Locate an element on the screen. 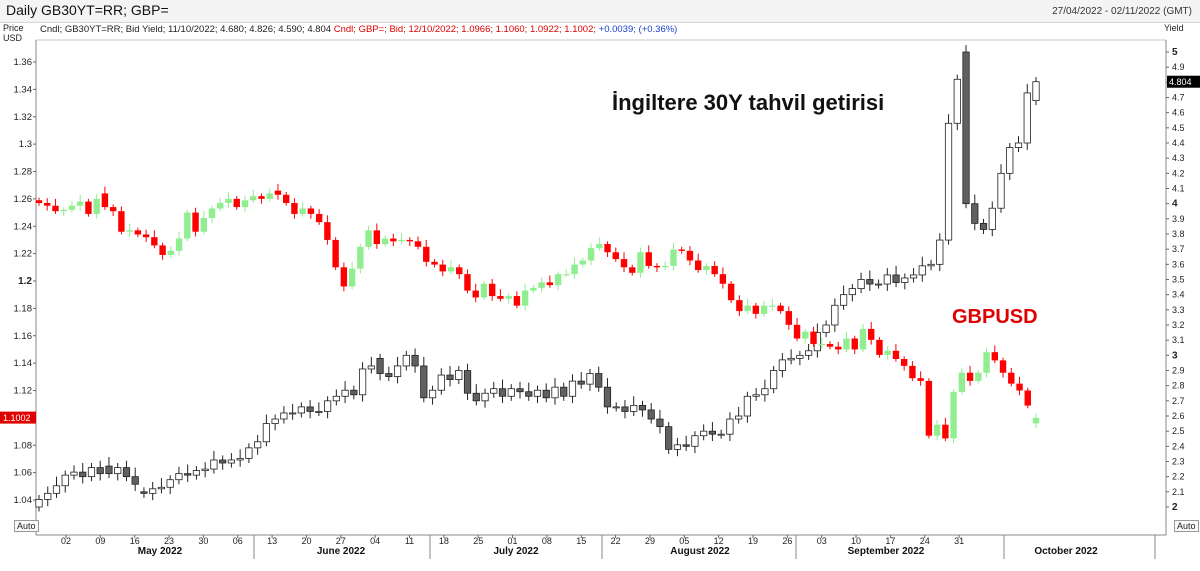 Image resolution: width=1200 pixels, height=571 pixels. right-tick-label: 2.7 is located at coordinates (1178, 401).